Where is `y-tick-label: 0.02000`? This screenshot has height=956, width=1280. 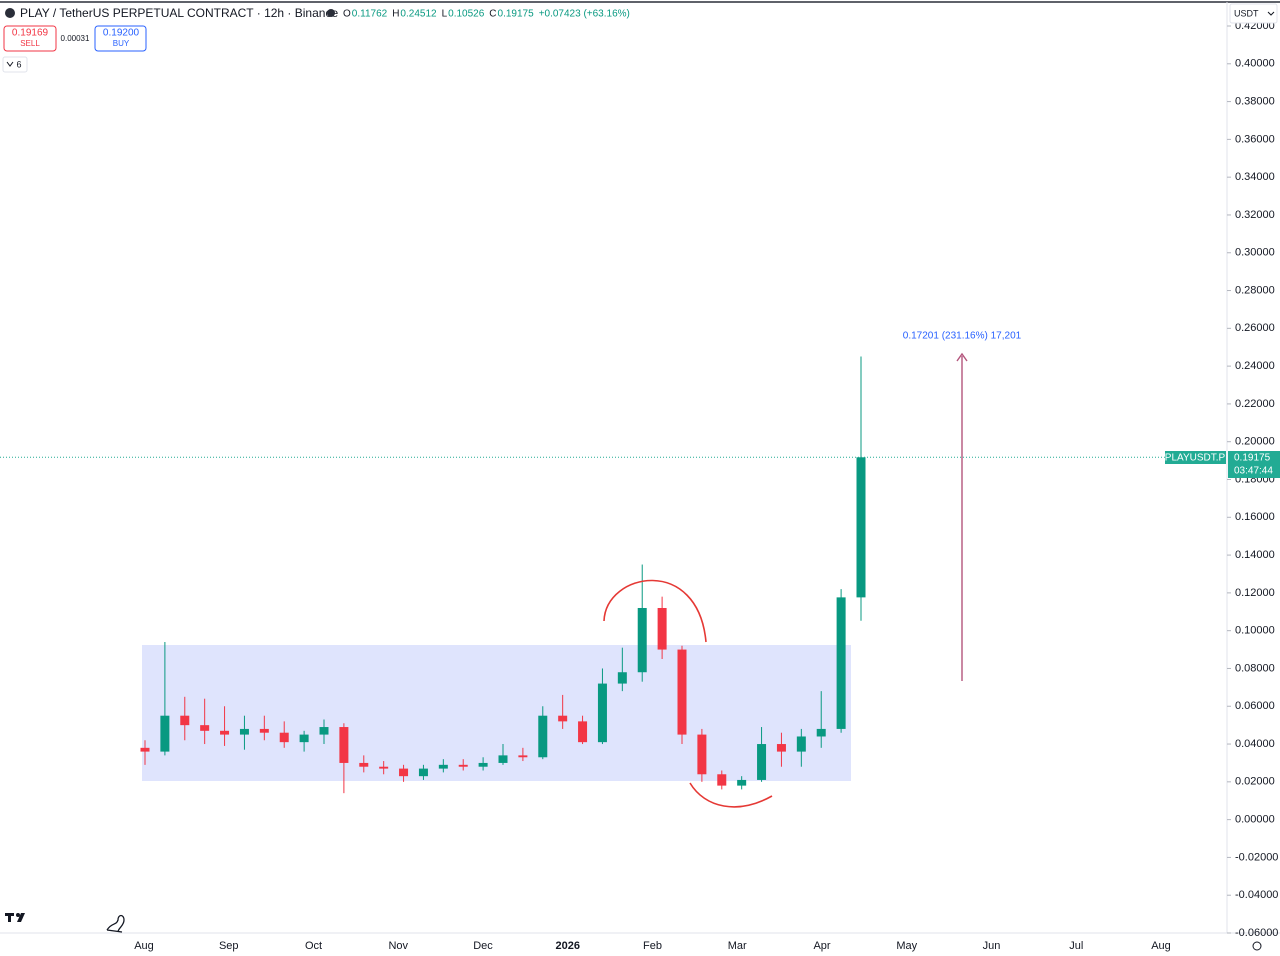
y-tick-label: 0.02000 is located at coordinates (1255, 782).